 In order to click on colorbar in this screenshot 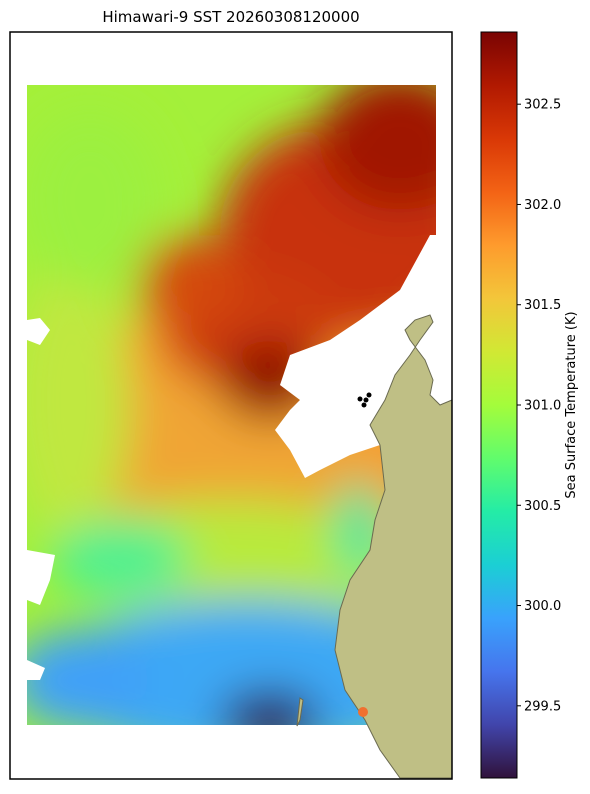, I will do `click(499, 405)`.